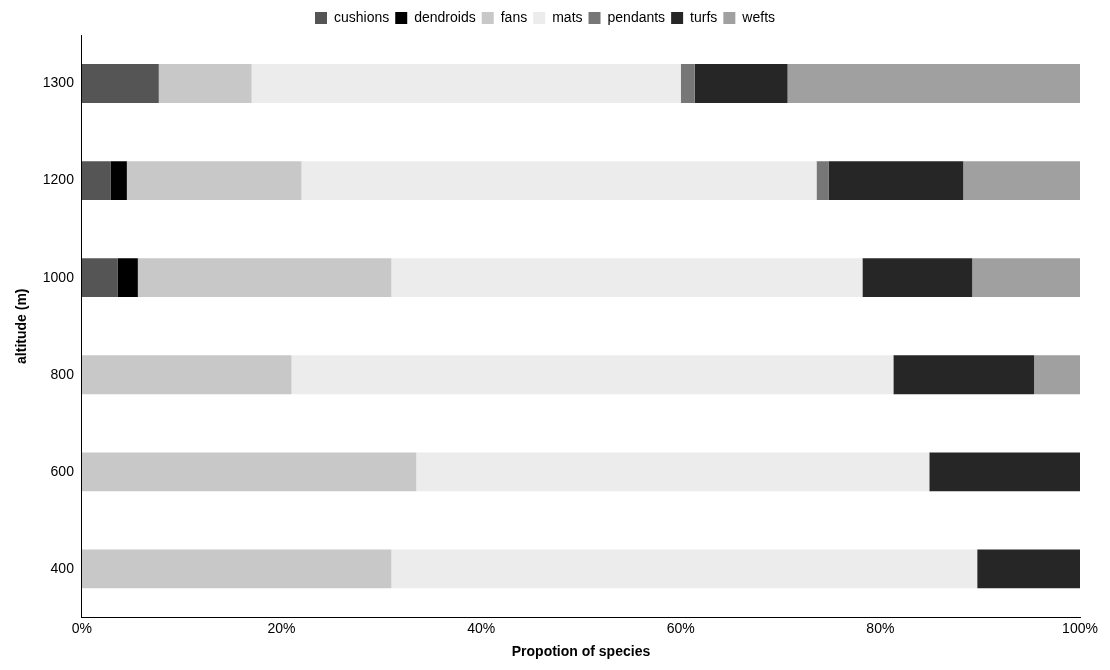 The image size is (1110, 670). I want to click on x-tick-label: 40%, so click(481, 627).